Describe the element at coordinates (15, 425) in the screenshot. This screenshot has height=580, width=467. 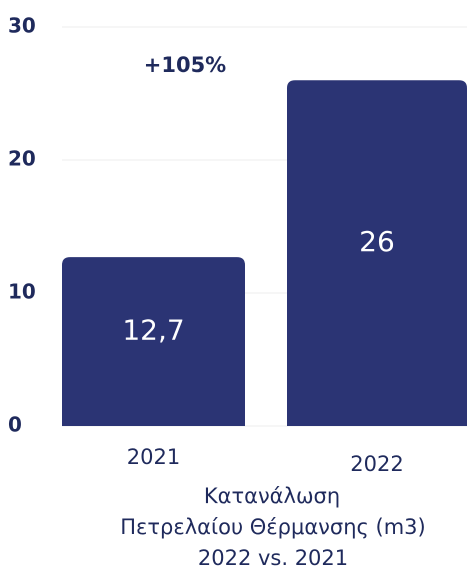
I see `y-tick-label: 0` at that location.